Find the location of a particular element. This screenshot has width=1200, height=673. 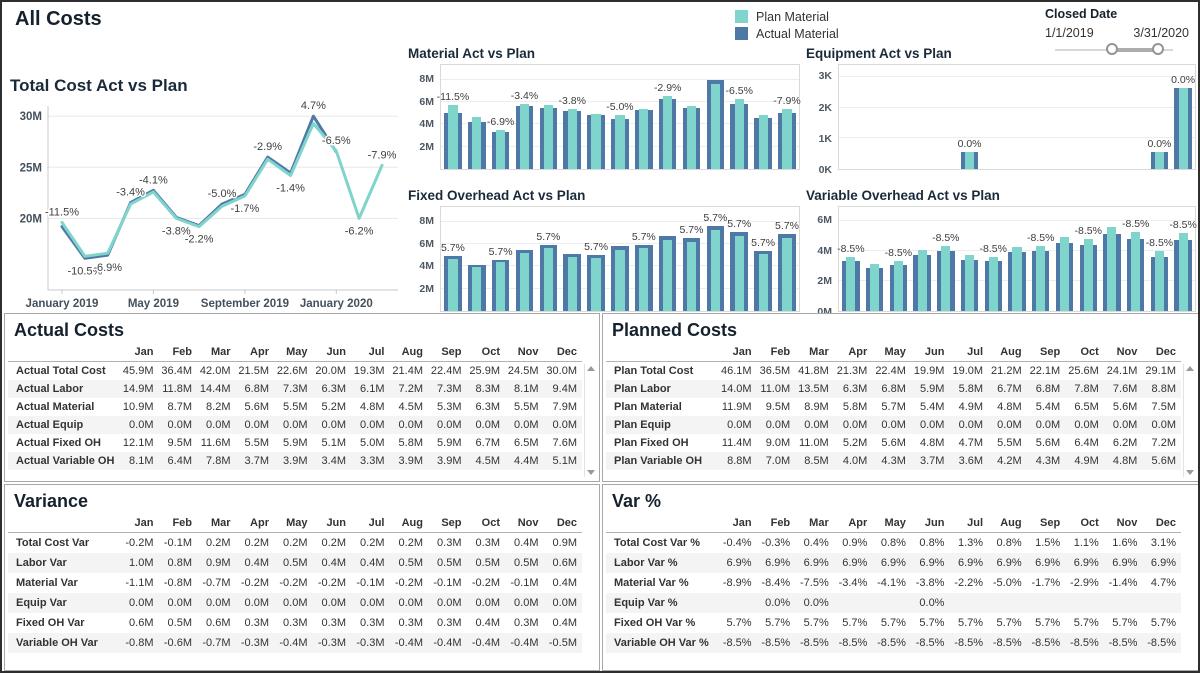

table-cell: 0.8M is located at coordinates (179, 563).